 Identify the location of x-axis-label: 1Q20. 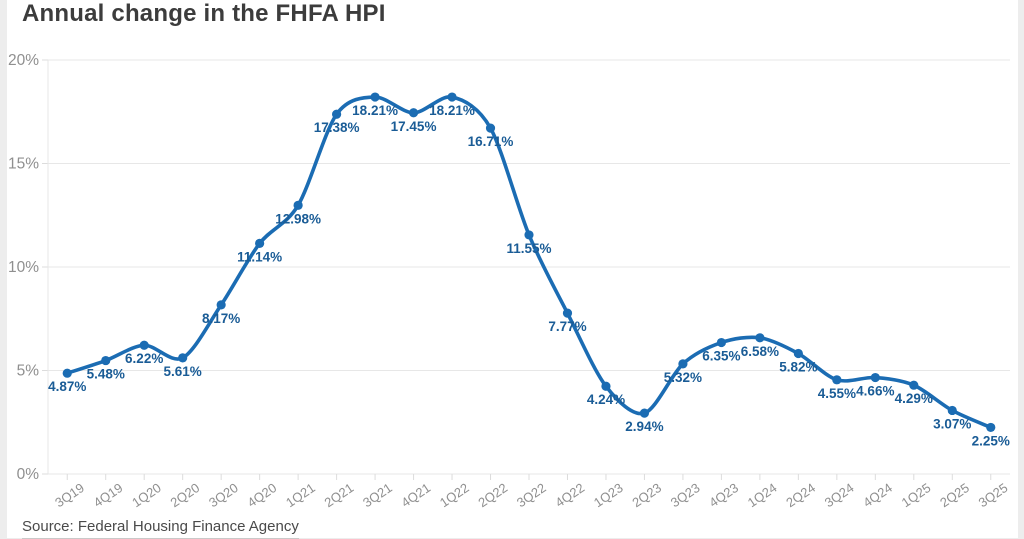
(146, 495).